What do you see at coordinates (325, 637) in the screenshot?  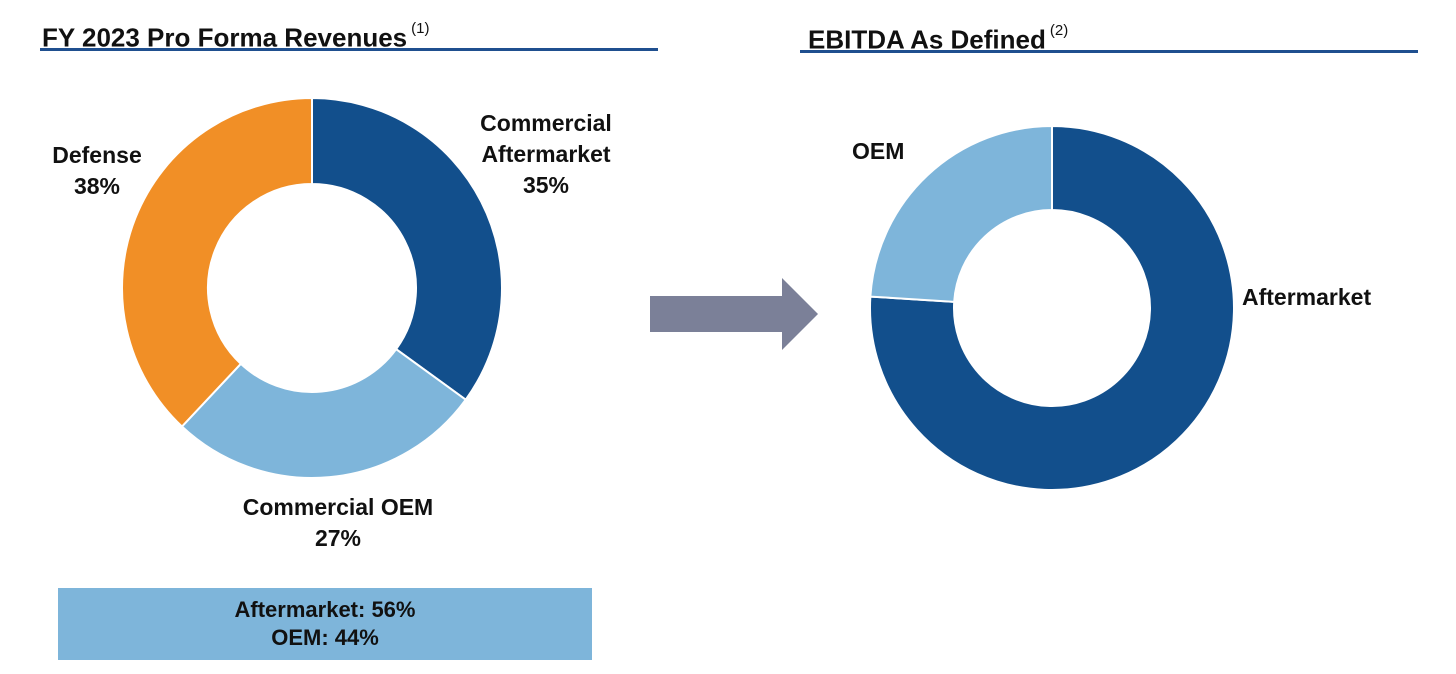 I see `summary-oem: OEM: 44%` at bounding box center [325, 637].